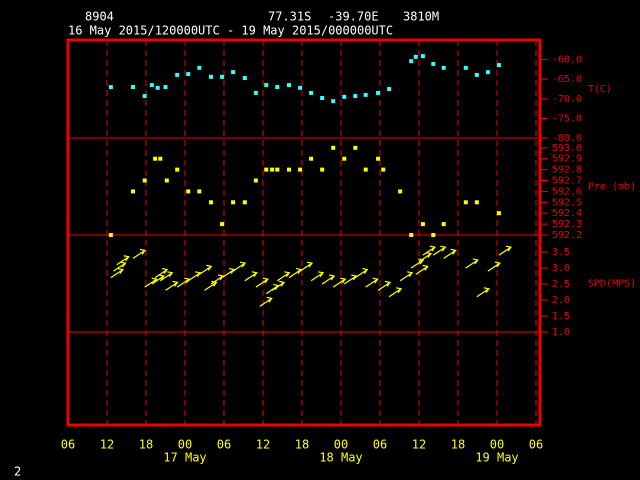 The height and width of the screenshot is (480, 640). What do you see at coordinates (612, 187) in the screenshot?
I see `y-axis-label: Pre (mb)` at bounding box center [612, 187].